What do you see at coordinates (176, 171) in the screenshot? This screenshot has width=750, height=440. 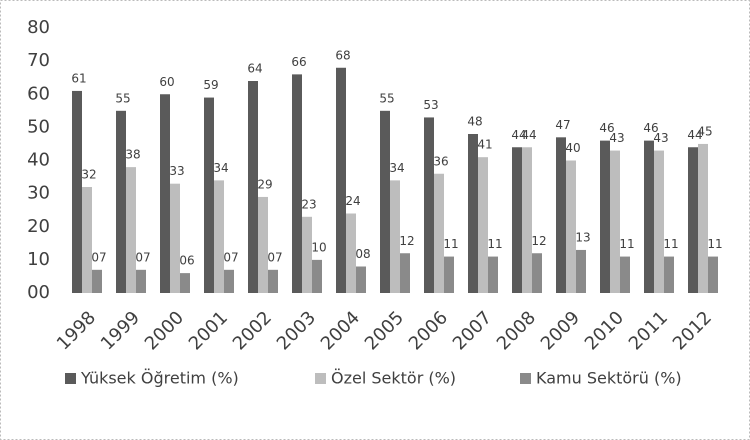 I see `data-label: 33` at bounding box center [176, 171].